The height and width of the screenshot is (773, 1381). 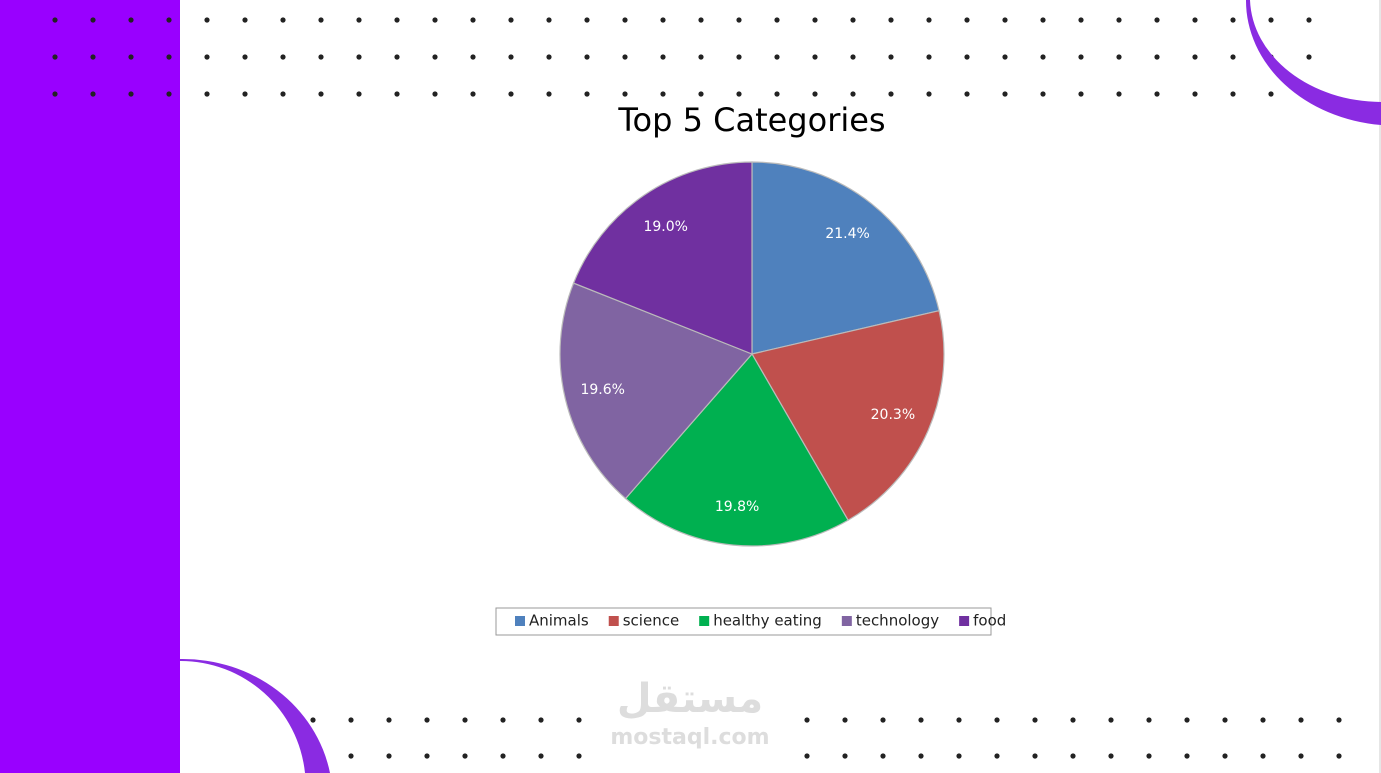 I want to click on data-label: 20.3%, so click(x=893, y=415).